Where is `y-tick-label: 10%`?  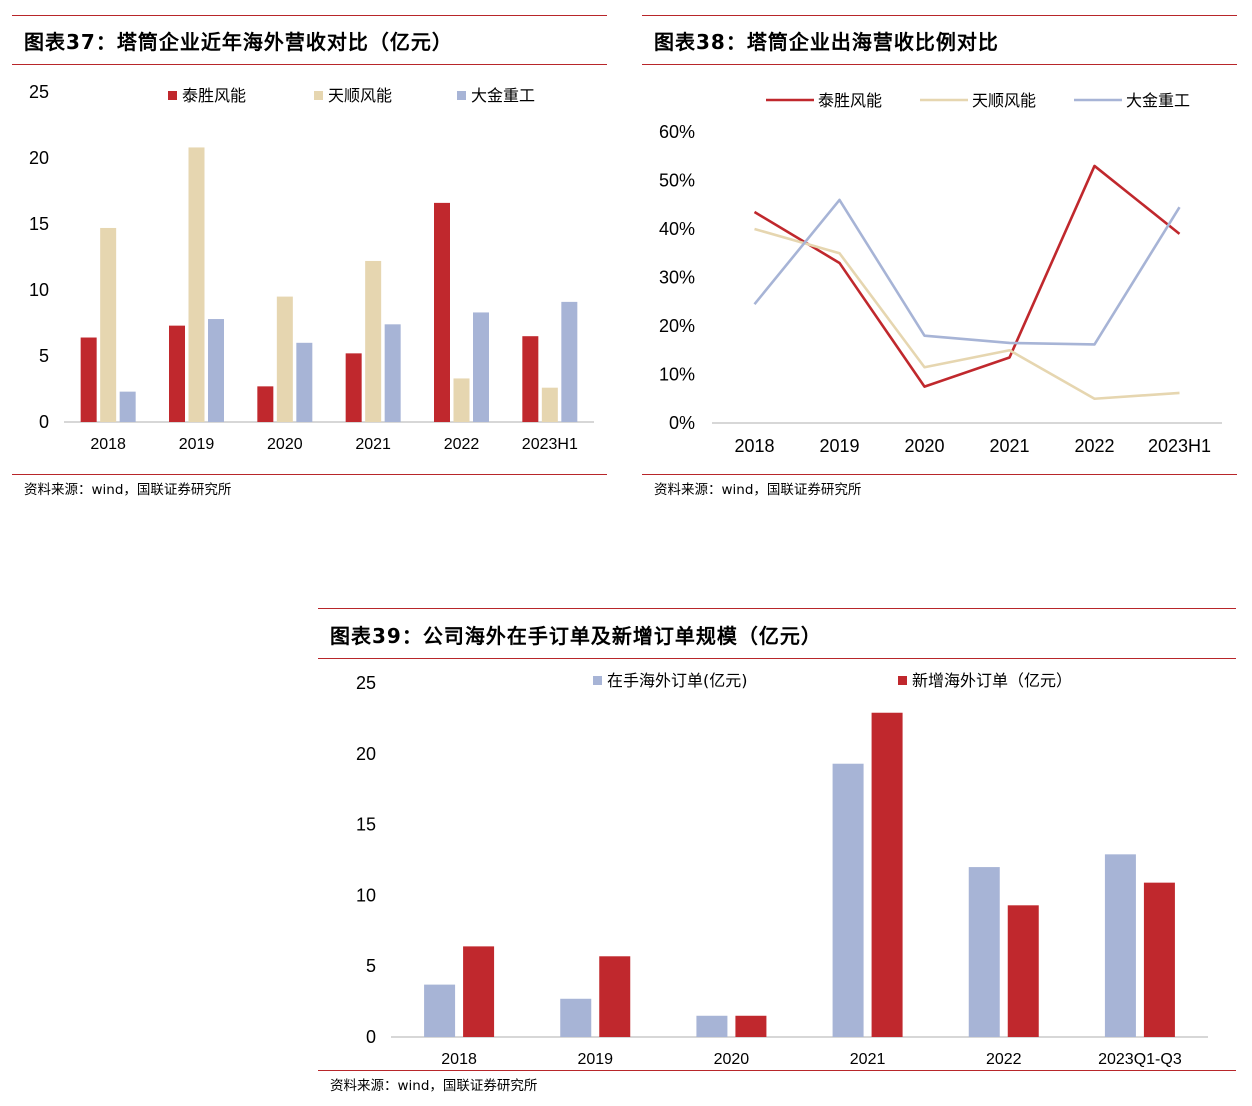 y-tick-label: 10% is located at coordinates (677, 375).